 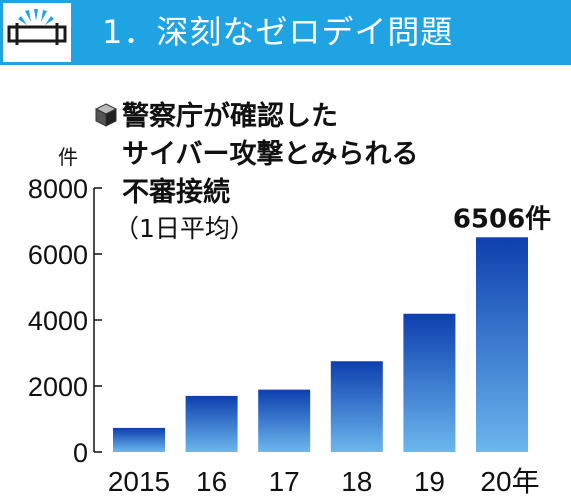 What do you see at coordinates (356, 481) in the screenshot?
I see `x-tick-label: 18` at bounding box center [356, 481].